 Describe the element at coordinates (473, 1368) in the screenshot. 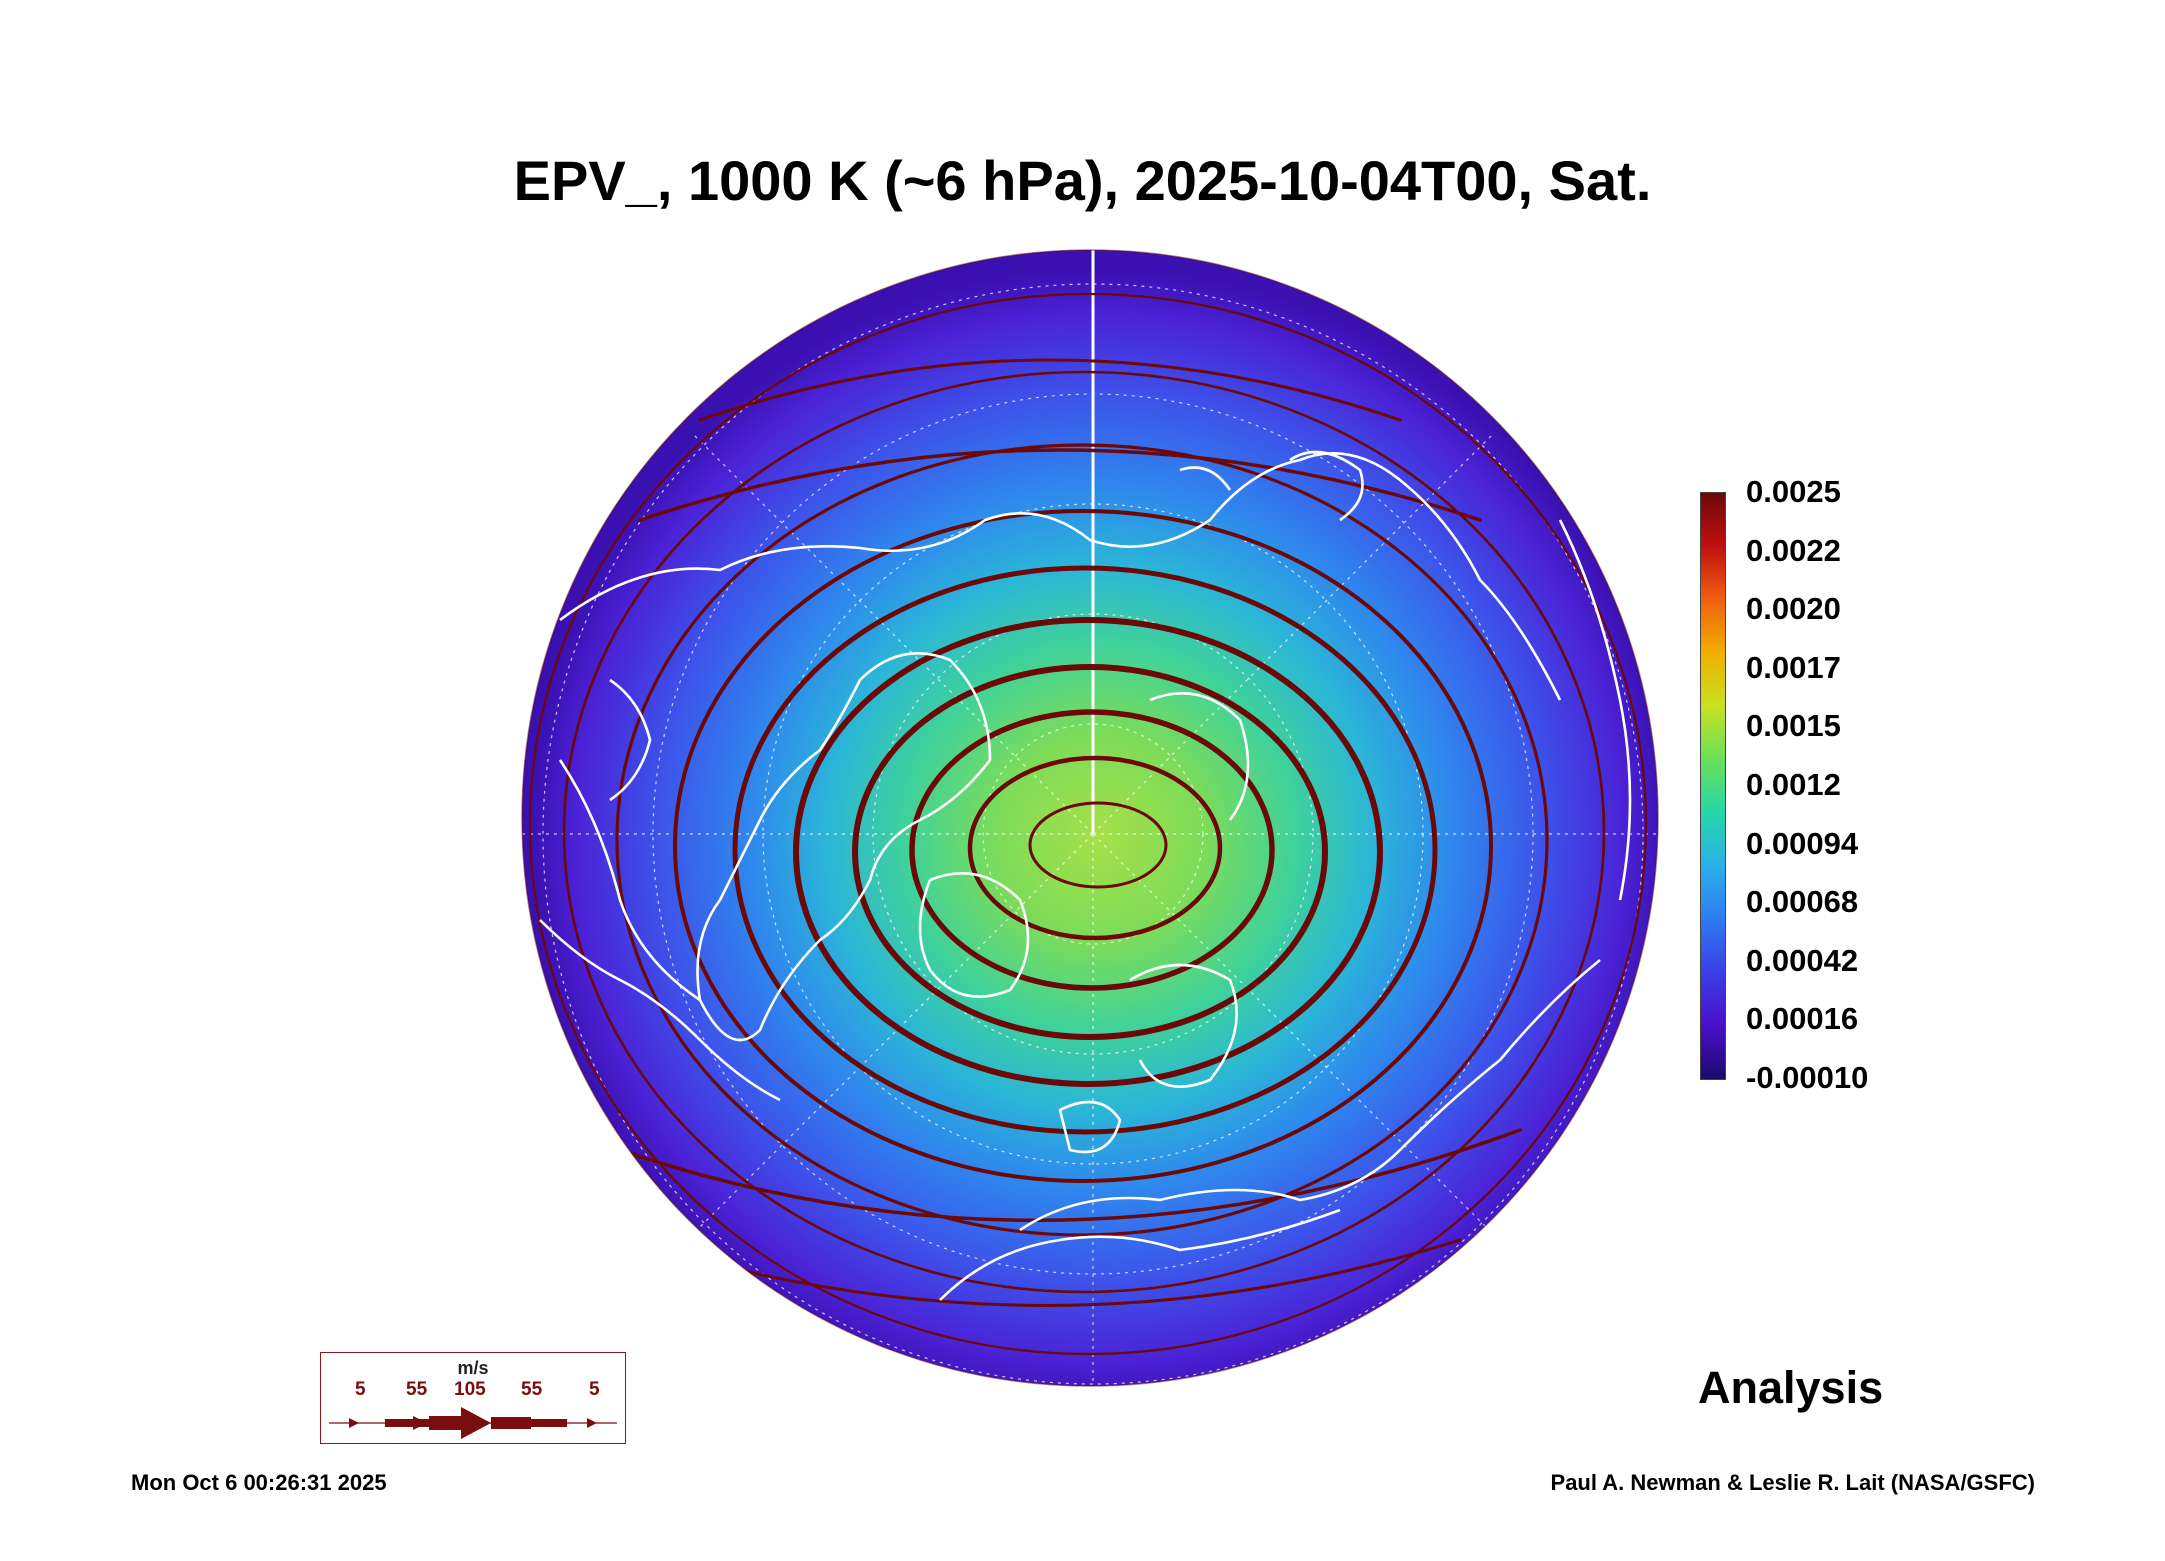

I see `legend-unit: m/s` at that location.